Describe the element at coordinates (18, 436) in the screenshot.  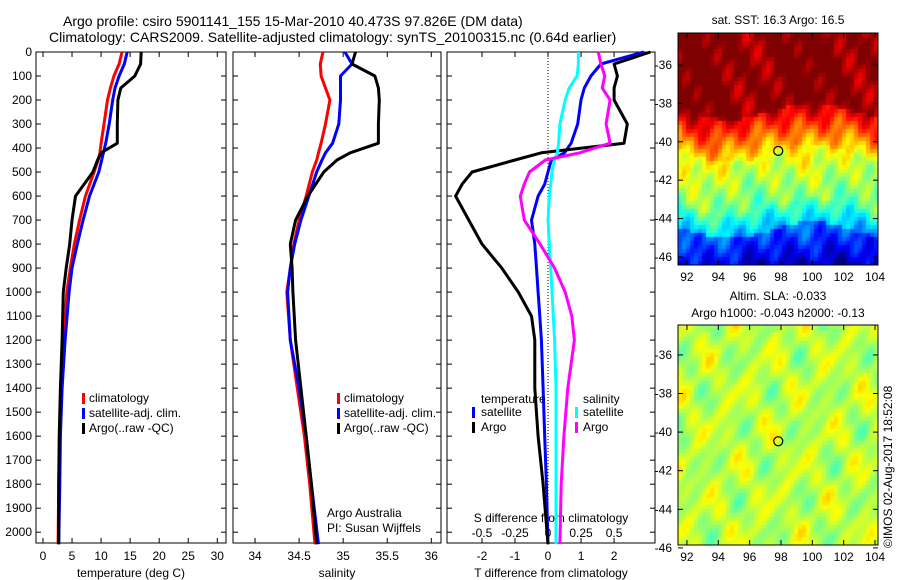
I see `depth-tick-label: 1600` at that location.